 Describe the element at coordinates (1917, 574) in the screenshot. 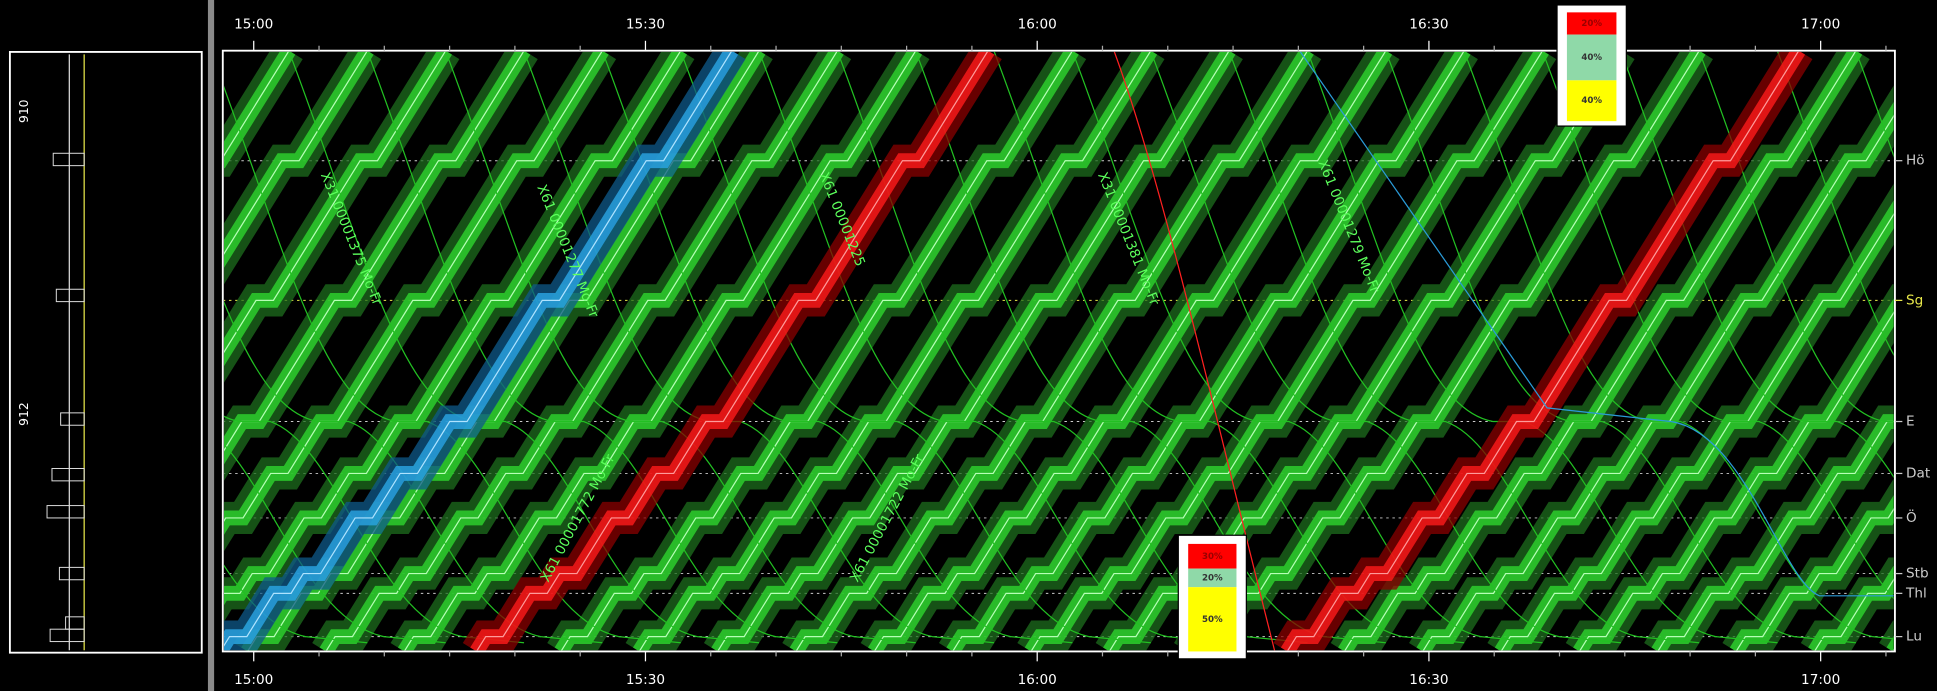

I see `station-label: Stb` at that location.